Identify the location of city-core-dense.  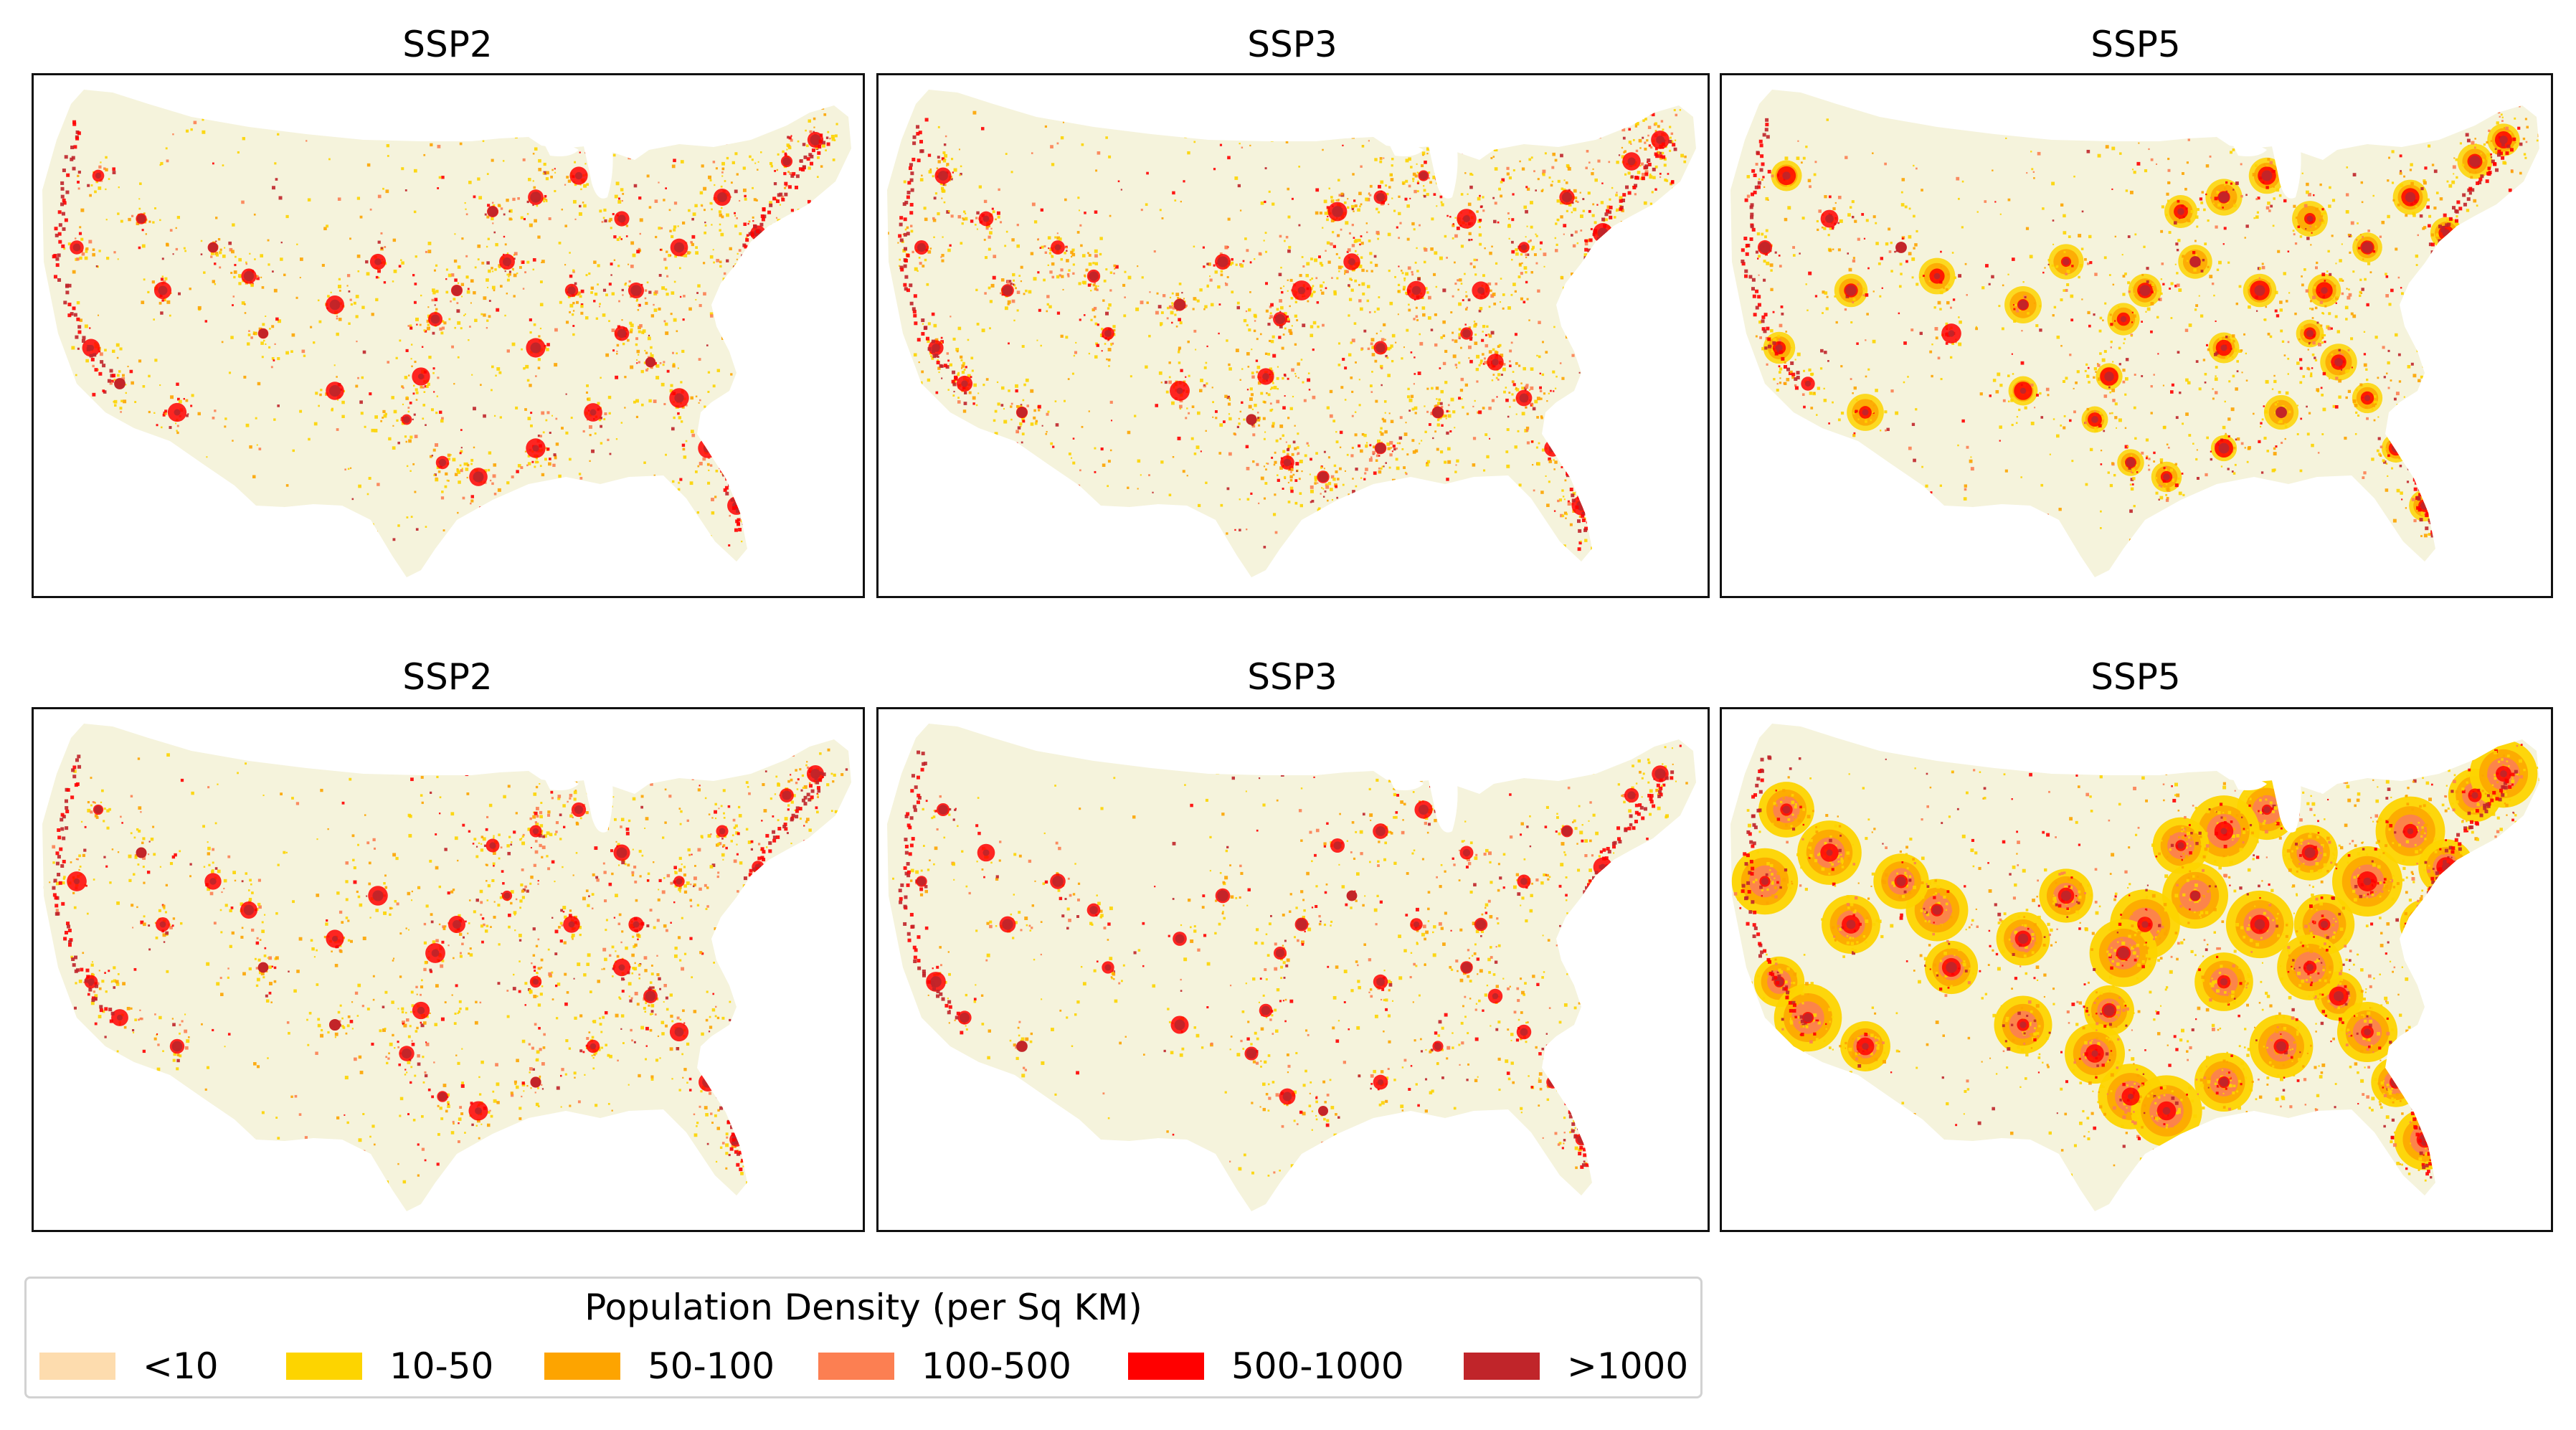
(679, 398).